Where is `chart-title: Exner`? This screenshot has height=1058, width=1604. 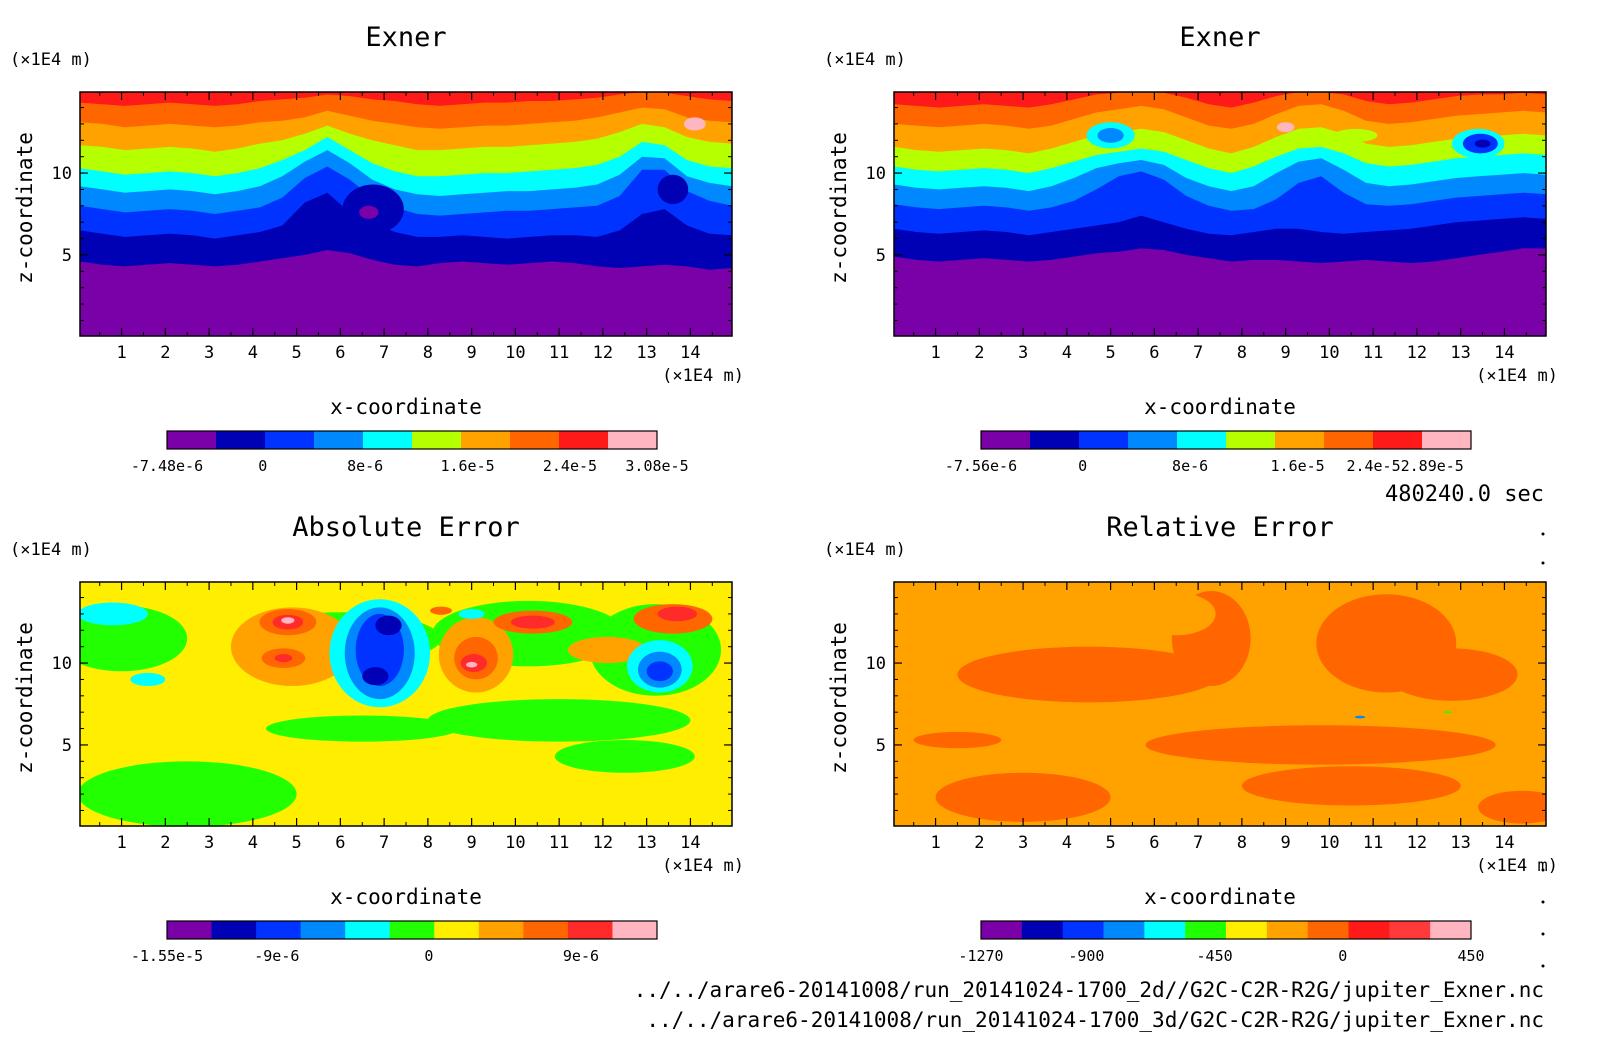 chart-title: Exner is located at coordinates (405, 37).